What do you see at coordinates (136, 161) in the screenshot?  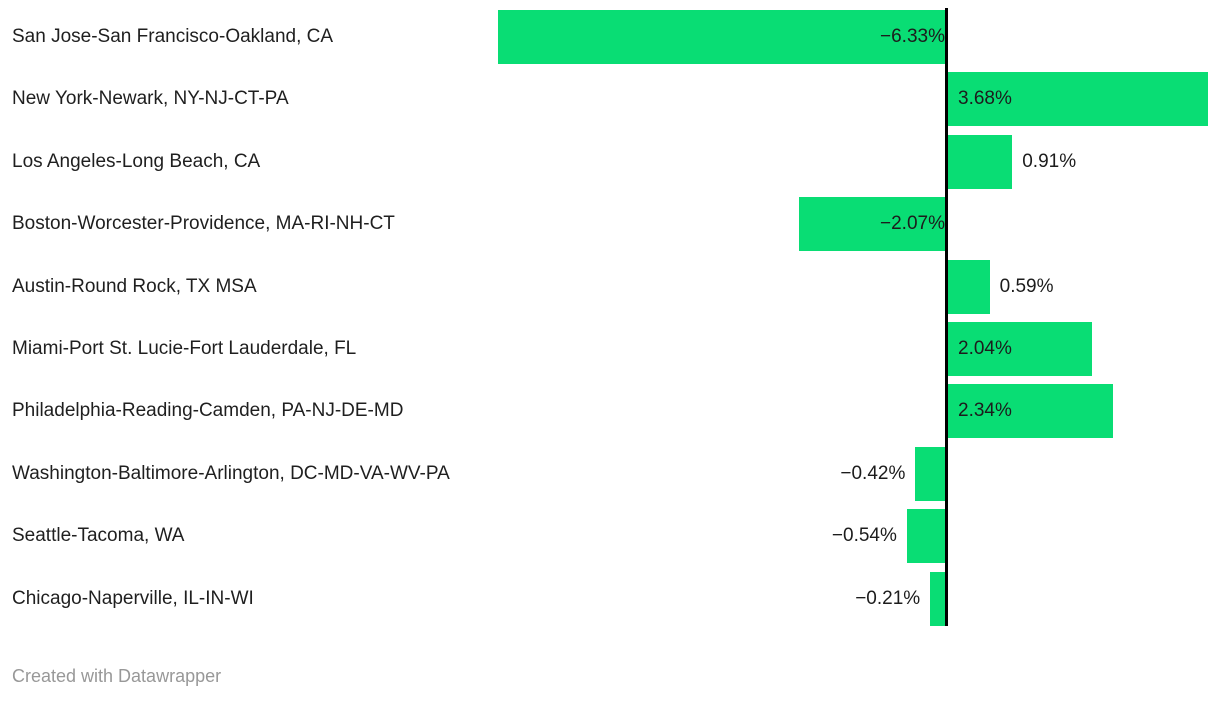 I see `category-label: Los Angeles-Long Beach, CA` at bounding box center [136, 161].